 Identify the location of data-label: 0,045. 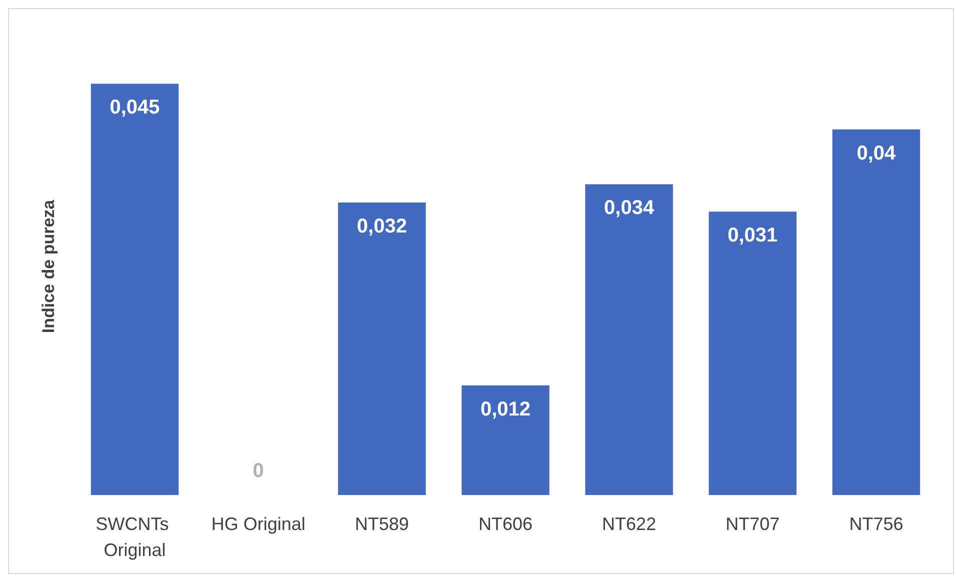
(135, 107).